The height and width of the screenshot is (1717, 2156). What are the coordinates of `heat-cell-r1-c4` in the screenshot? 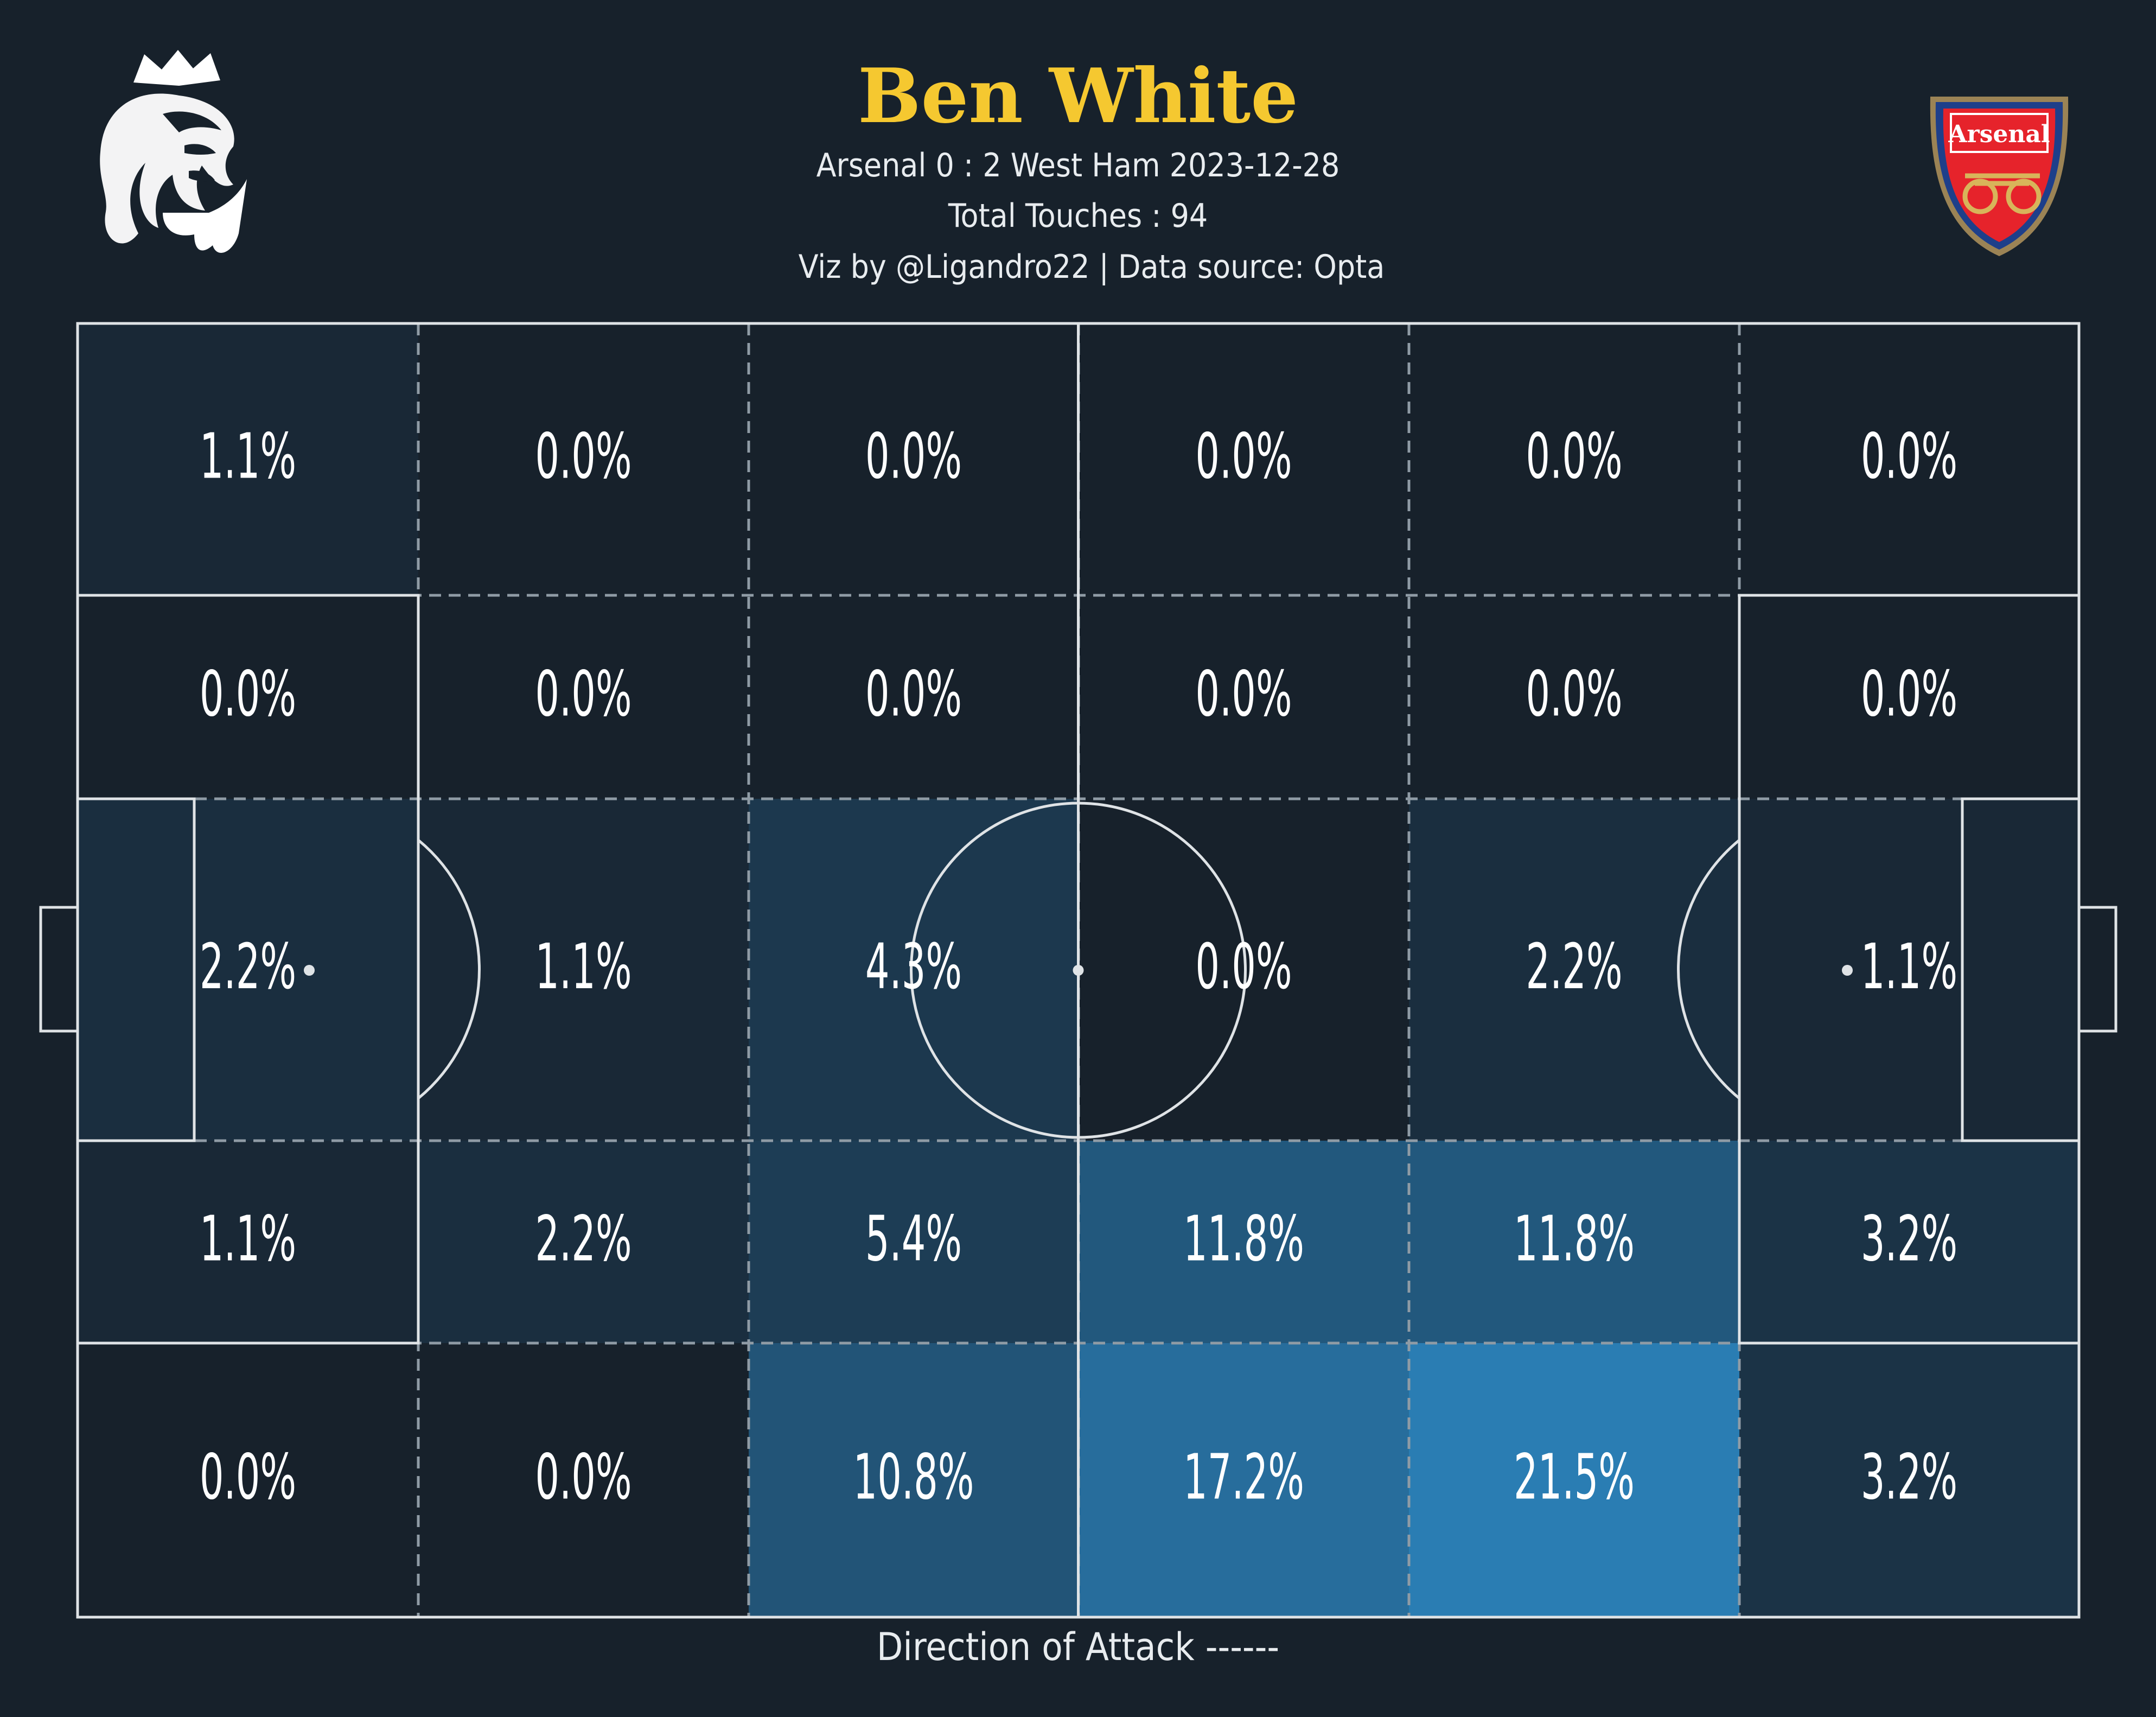 It's located at (1244, 459).